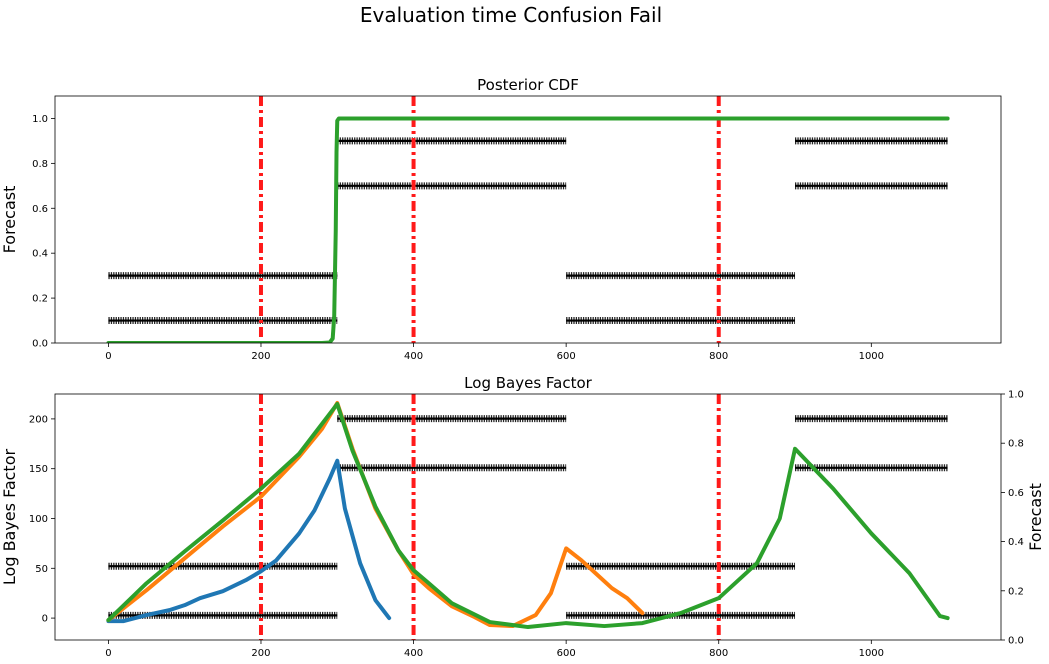 This screenshot has height=664, width=1049. I want to click on y-tick-label: 0.6, so click(40, 209).